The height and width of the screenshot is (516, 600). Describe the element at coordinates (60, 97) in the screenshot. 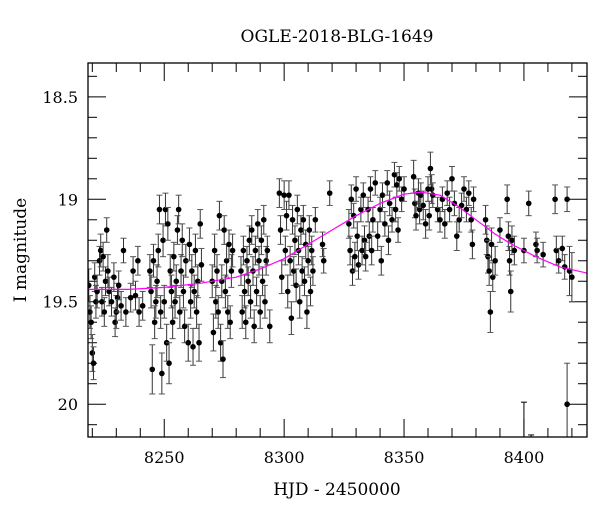

I see `y-tick-label: 18.5` at that location.